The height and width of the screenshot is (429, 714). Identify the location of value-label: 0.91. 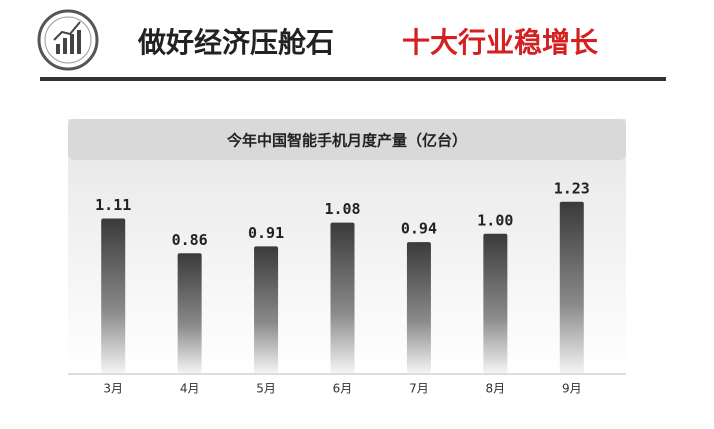
(266, 233).